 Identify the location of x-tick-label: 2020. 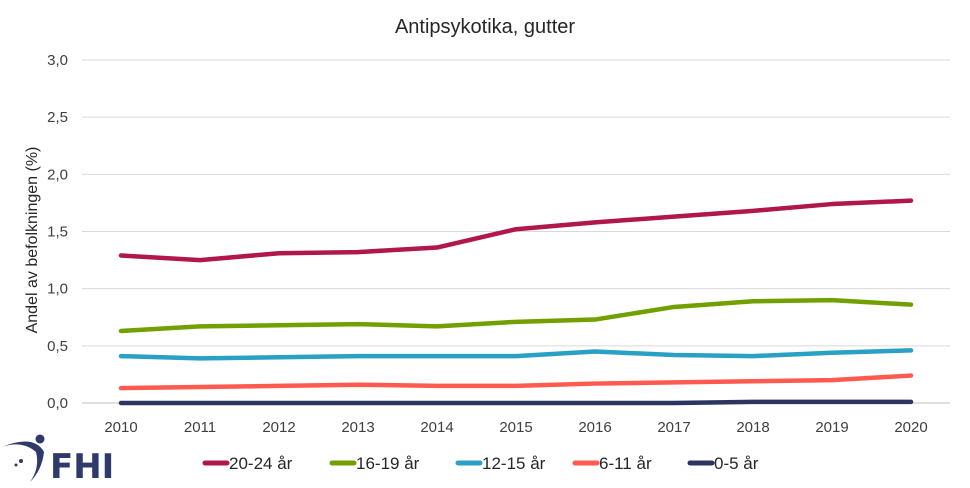
(910, 427).